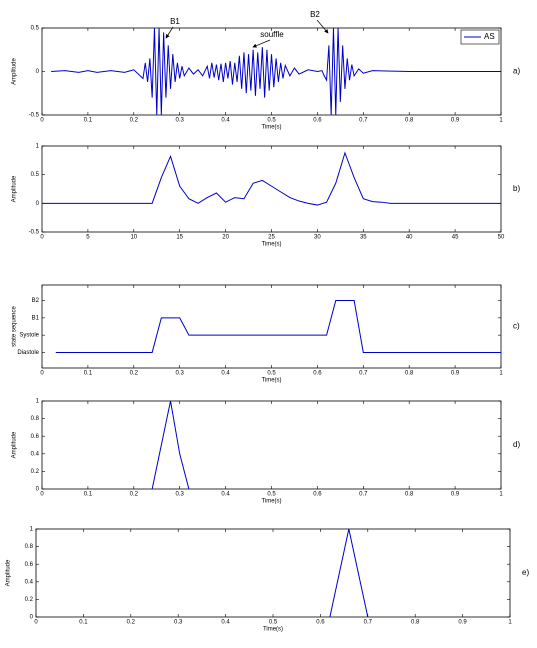 The image size is (537, 648). I want to click on panel-label: d), so click(516, 444).